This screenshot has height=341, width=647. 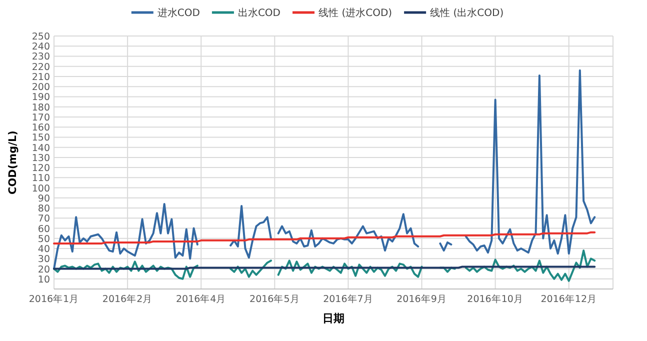 I want to click on y-tick-label: 180, so click(x=41, y=108).